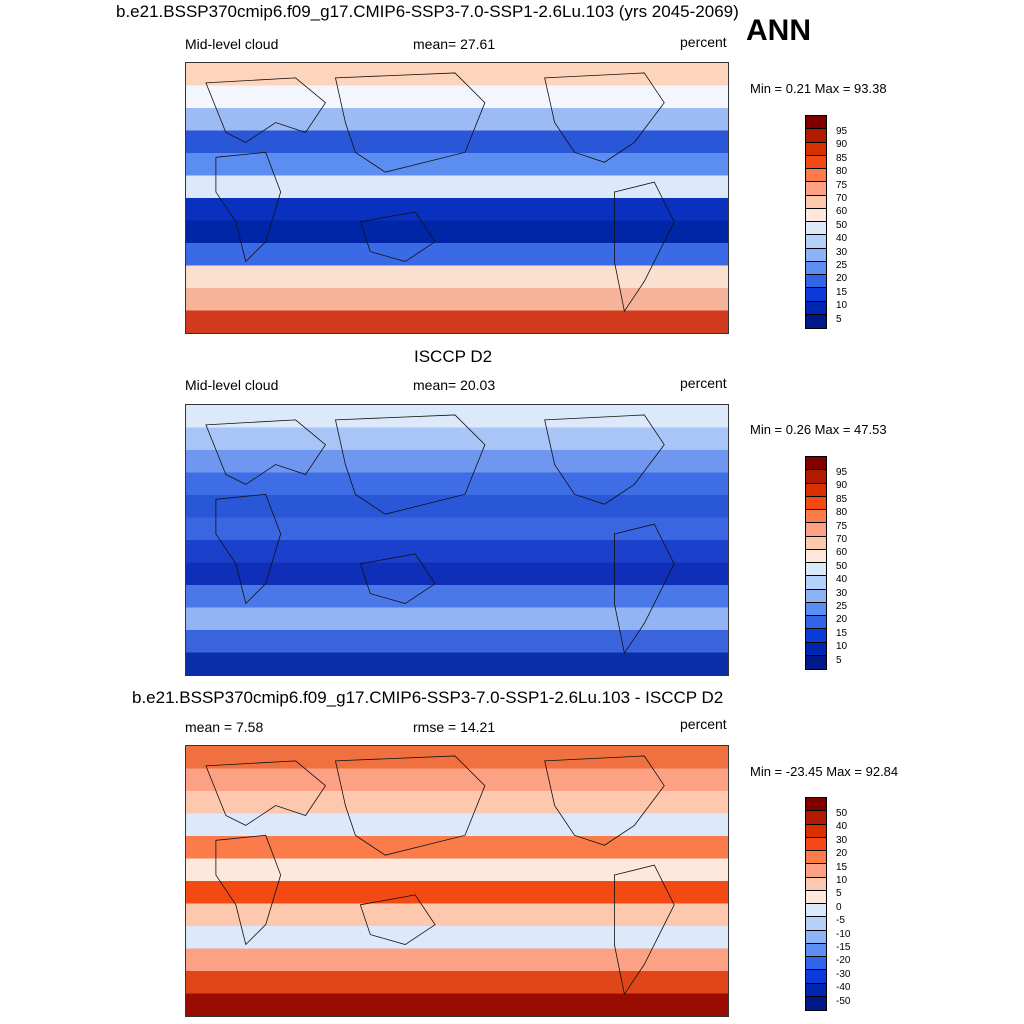  Describe the element at coordinates (842, 486) in the screenshot. I see `colorbar-tick-label: 90` at that location.